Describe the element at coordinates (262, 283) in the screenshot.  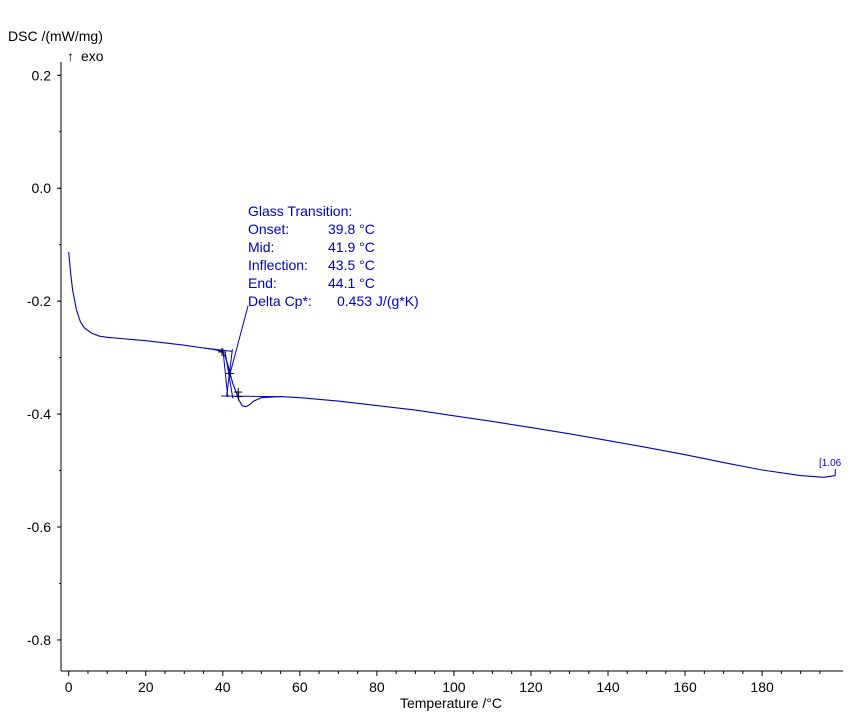
I see `annotation-row-label: End:` at that location.